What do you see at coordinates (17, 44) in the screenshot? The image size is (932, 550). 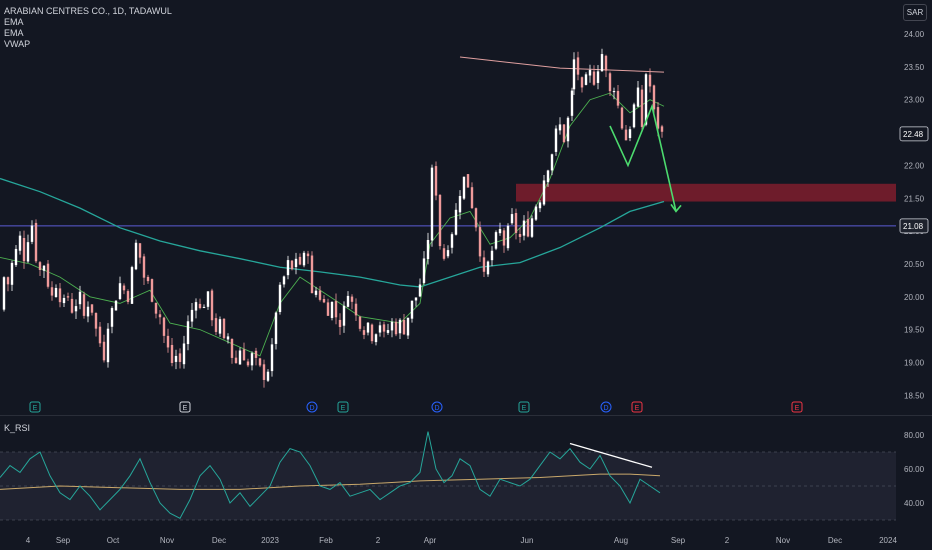 I see `study-vwap: VWAP` at bounding box center [17, 44].